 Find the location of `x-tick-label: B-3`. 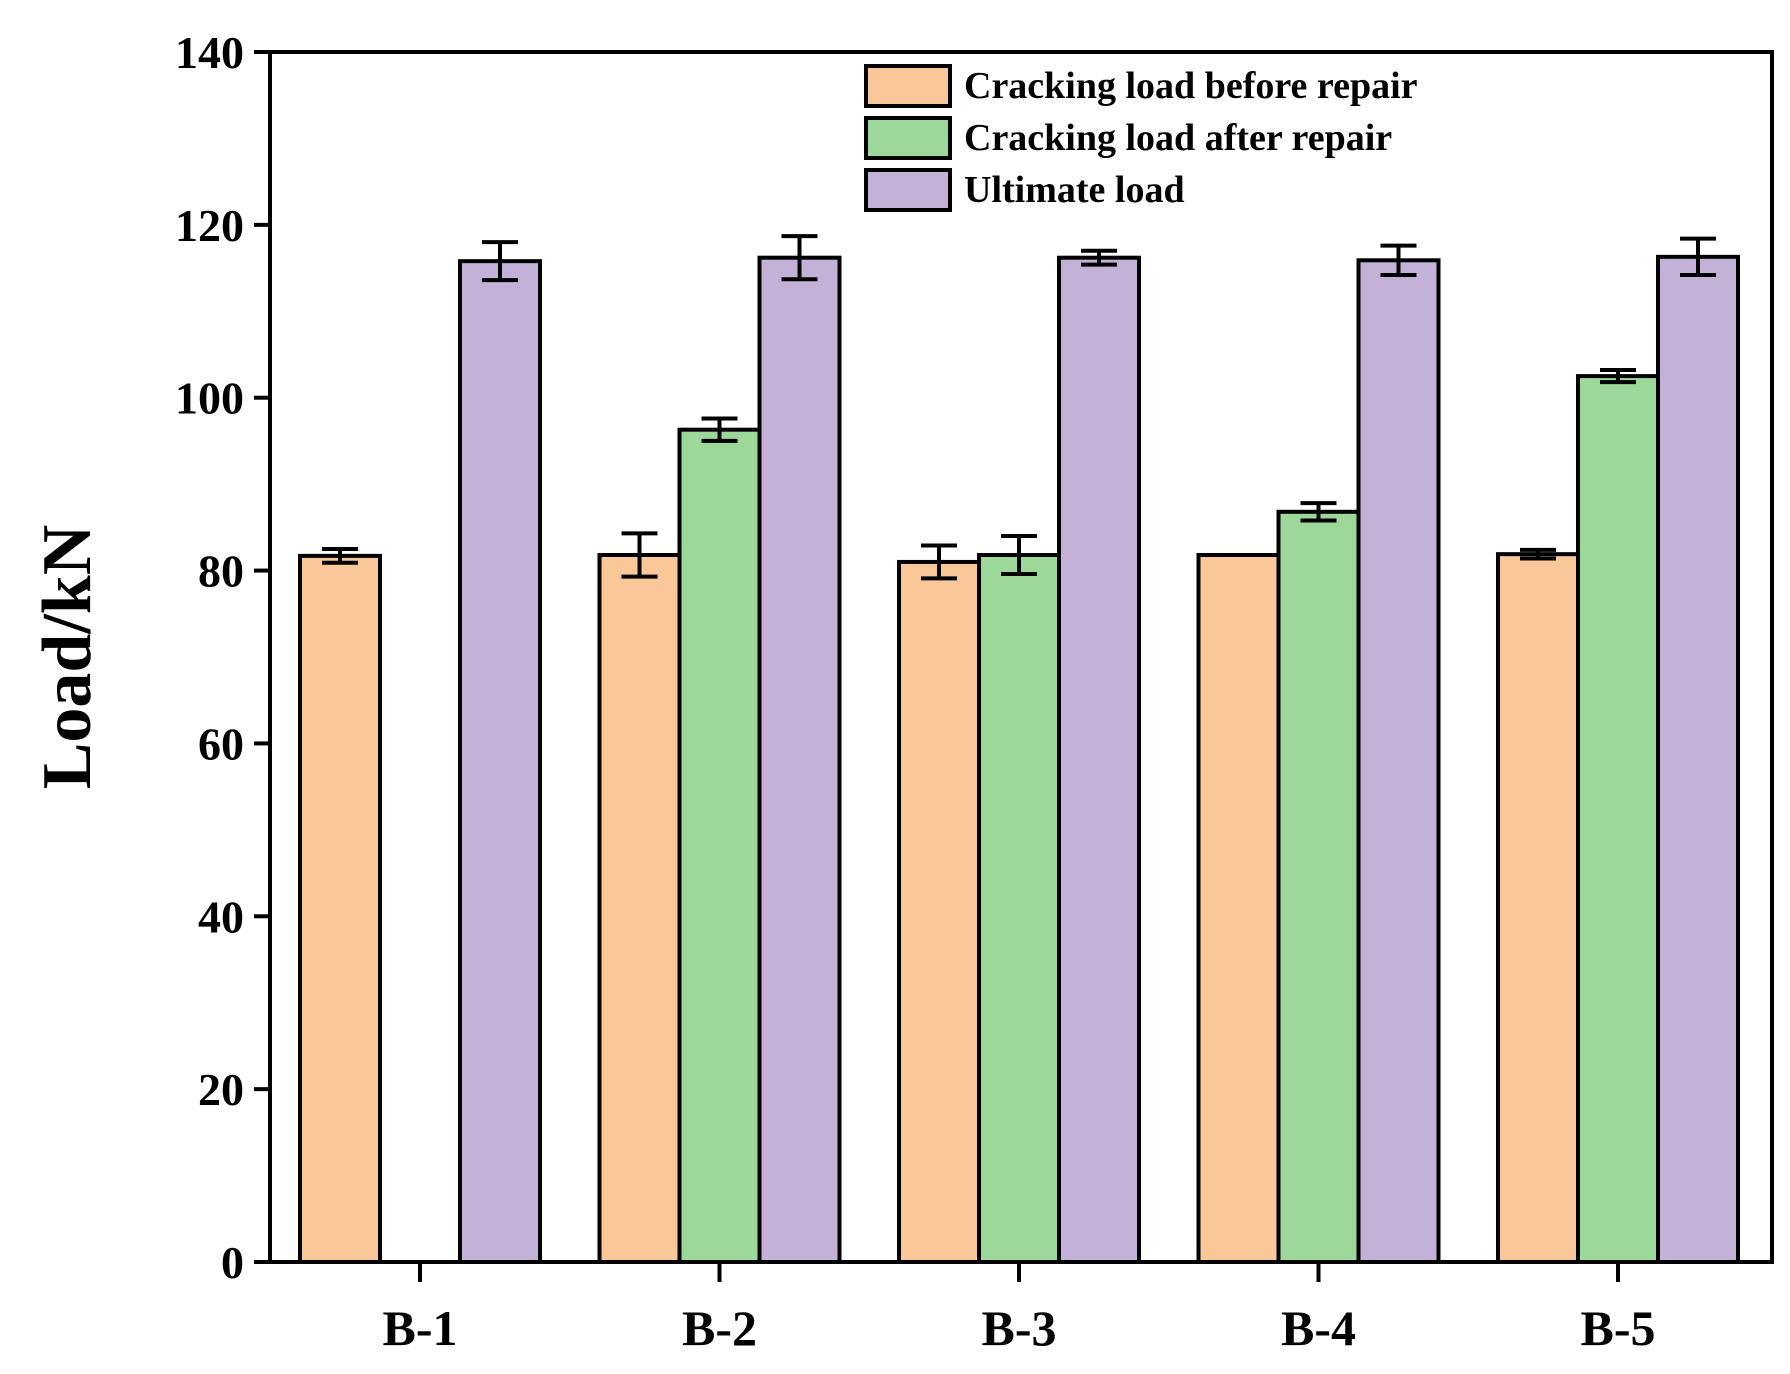

x-tick-label: B-3 is located at coordinates (1019, 1328).